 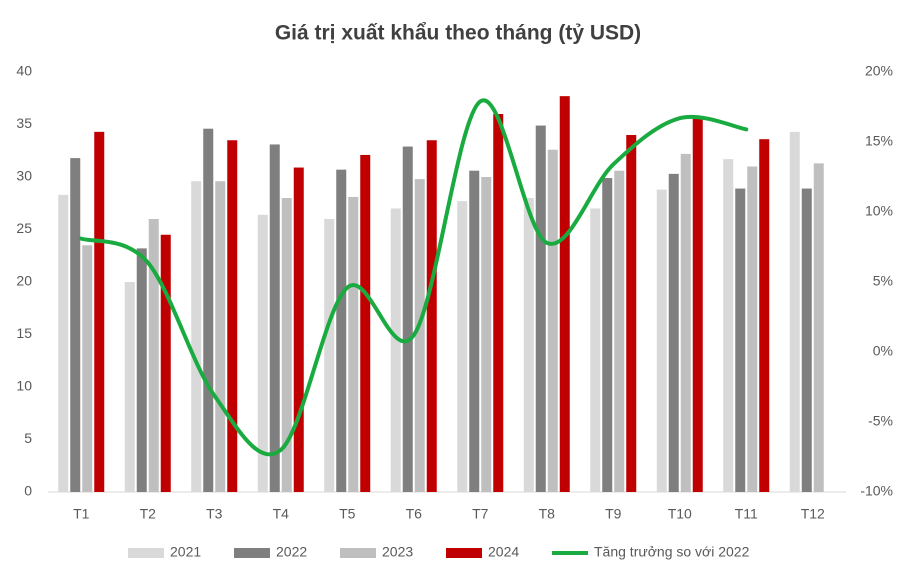 I want to click on x-tick-label: T2, so click(x=148, y=514).